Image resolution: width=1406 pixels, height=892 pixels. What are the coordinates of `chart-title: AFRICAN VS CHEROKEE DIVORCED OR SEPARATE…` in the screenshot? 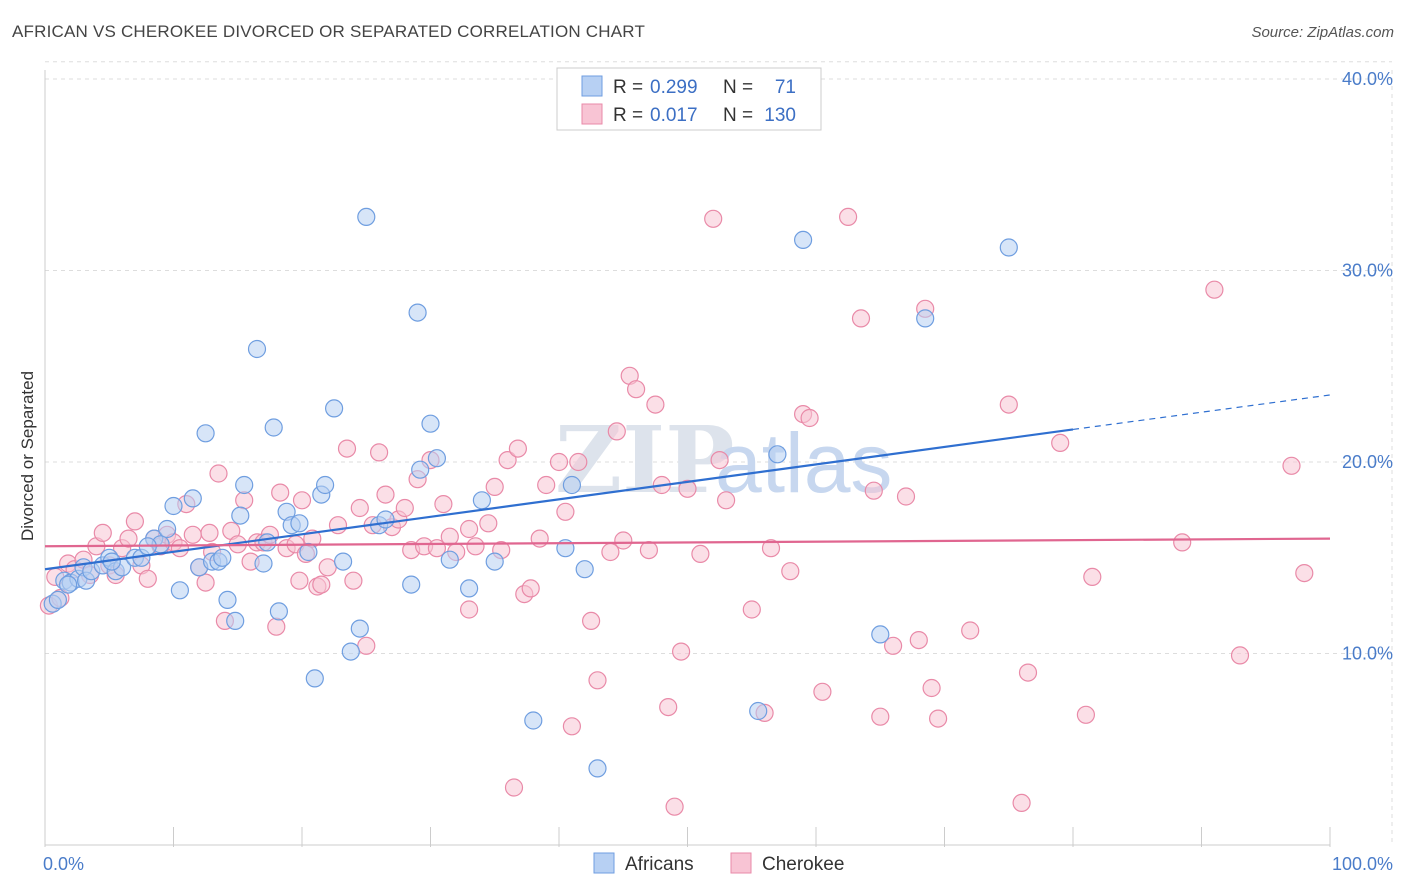 It's located at (329, 31).